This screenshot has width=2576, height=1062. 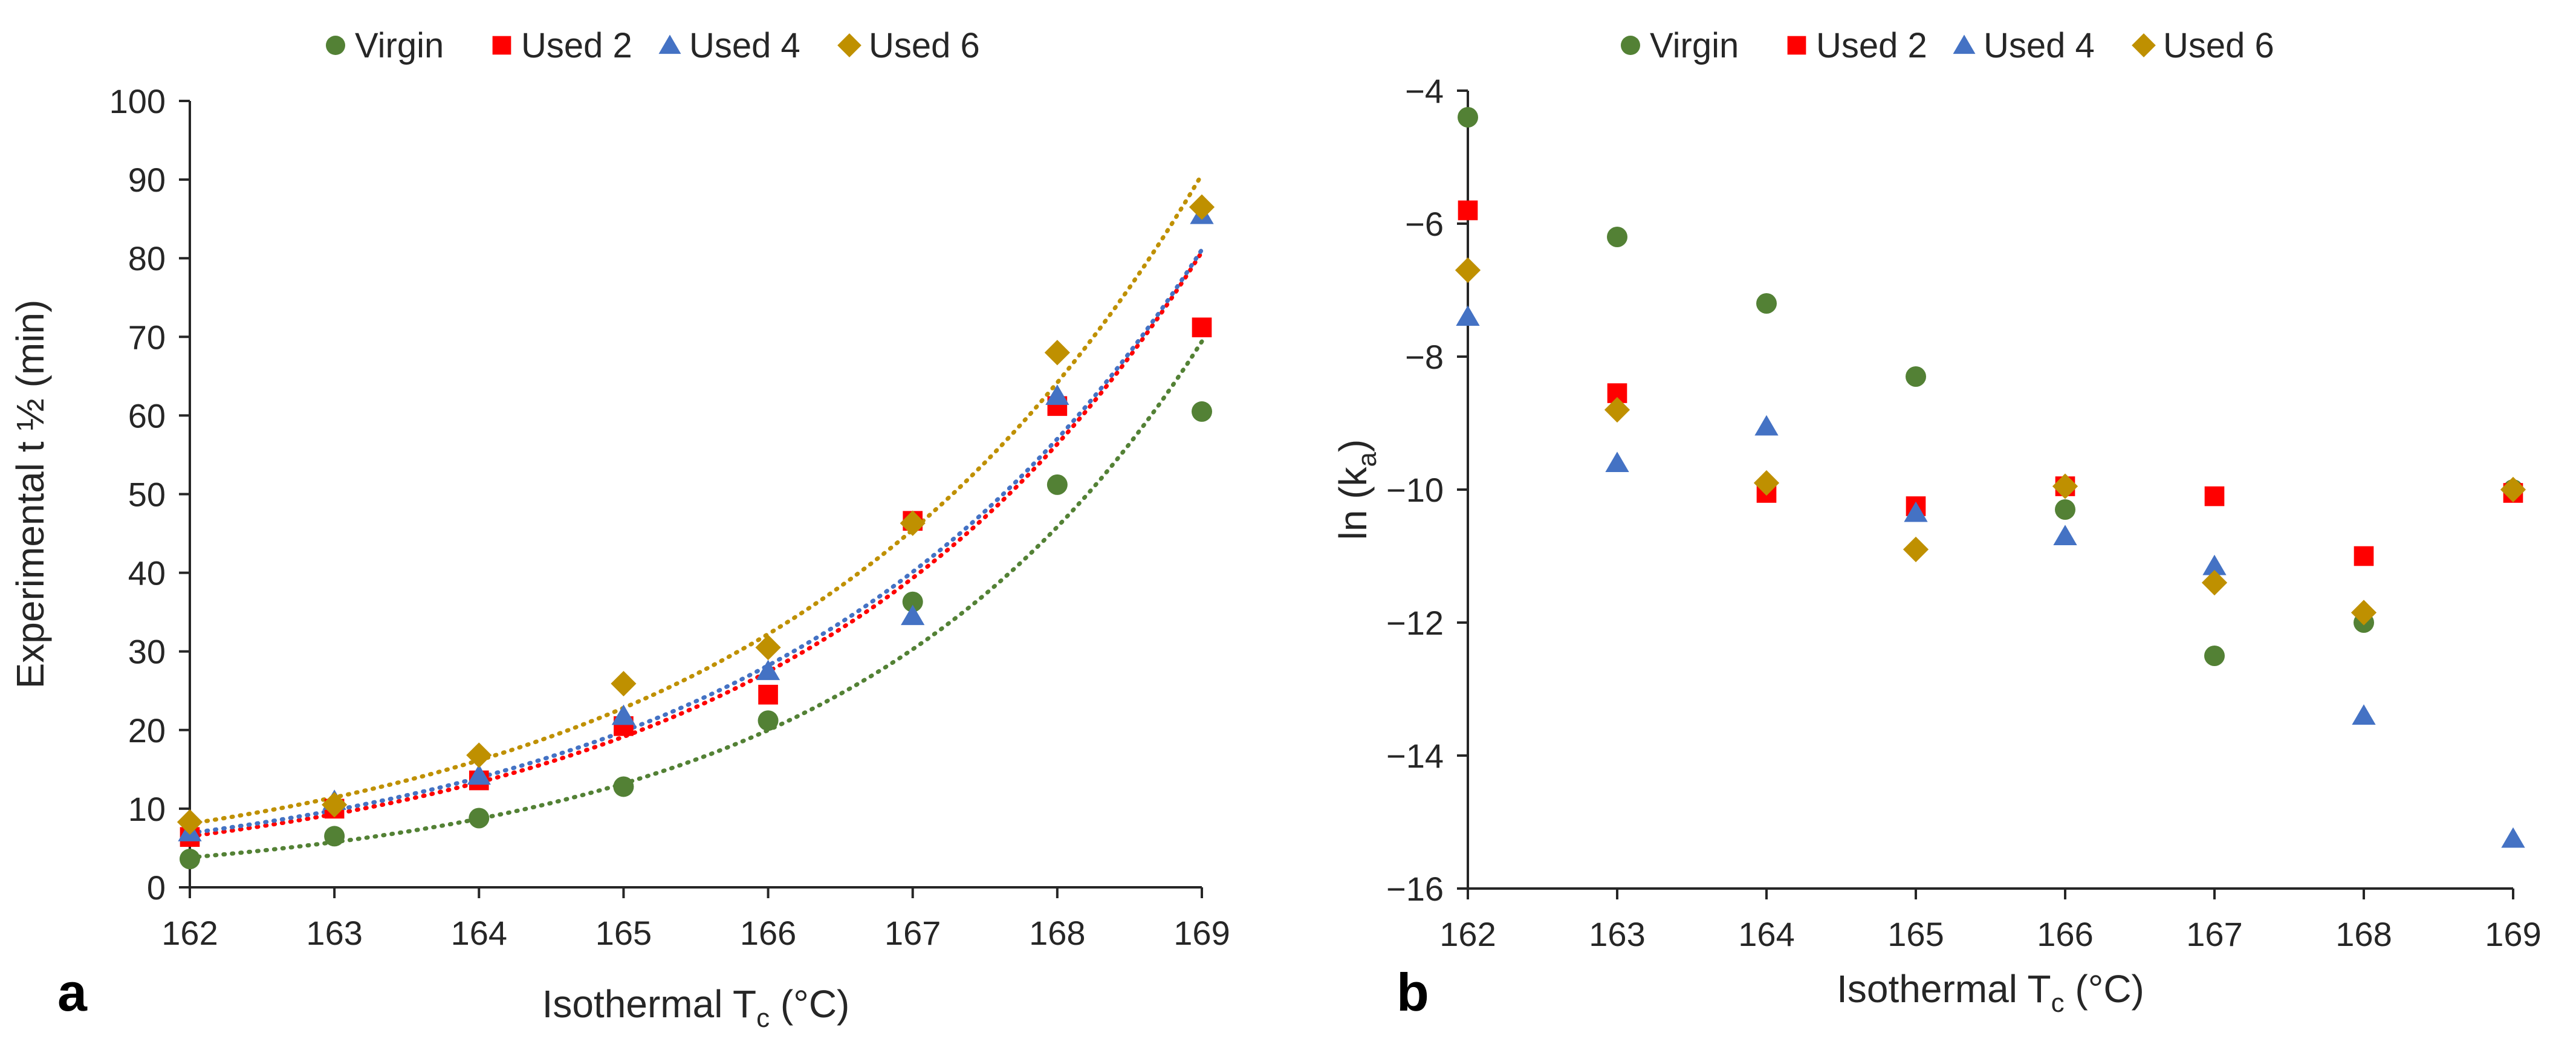 I want to click on y-tick-label: 0, so click(x=157, y=888).